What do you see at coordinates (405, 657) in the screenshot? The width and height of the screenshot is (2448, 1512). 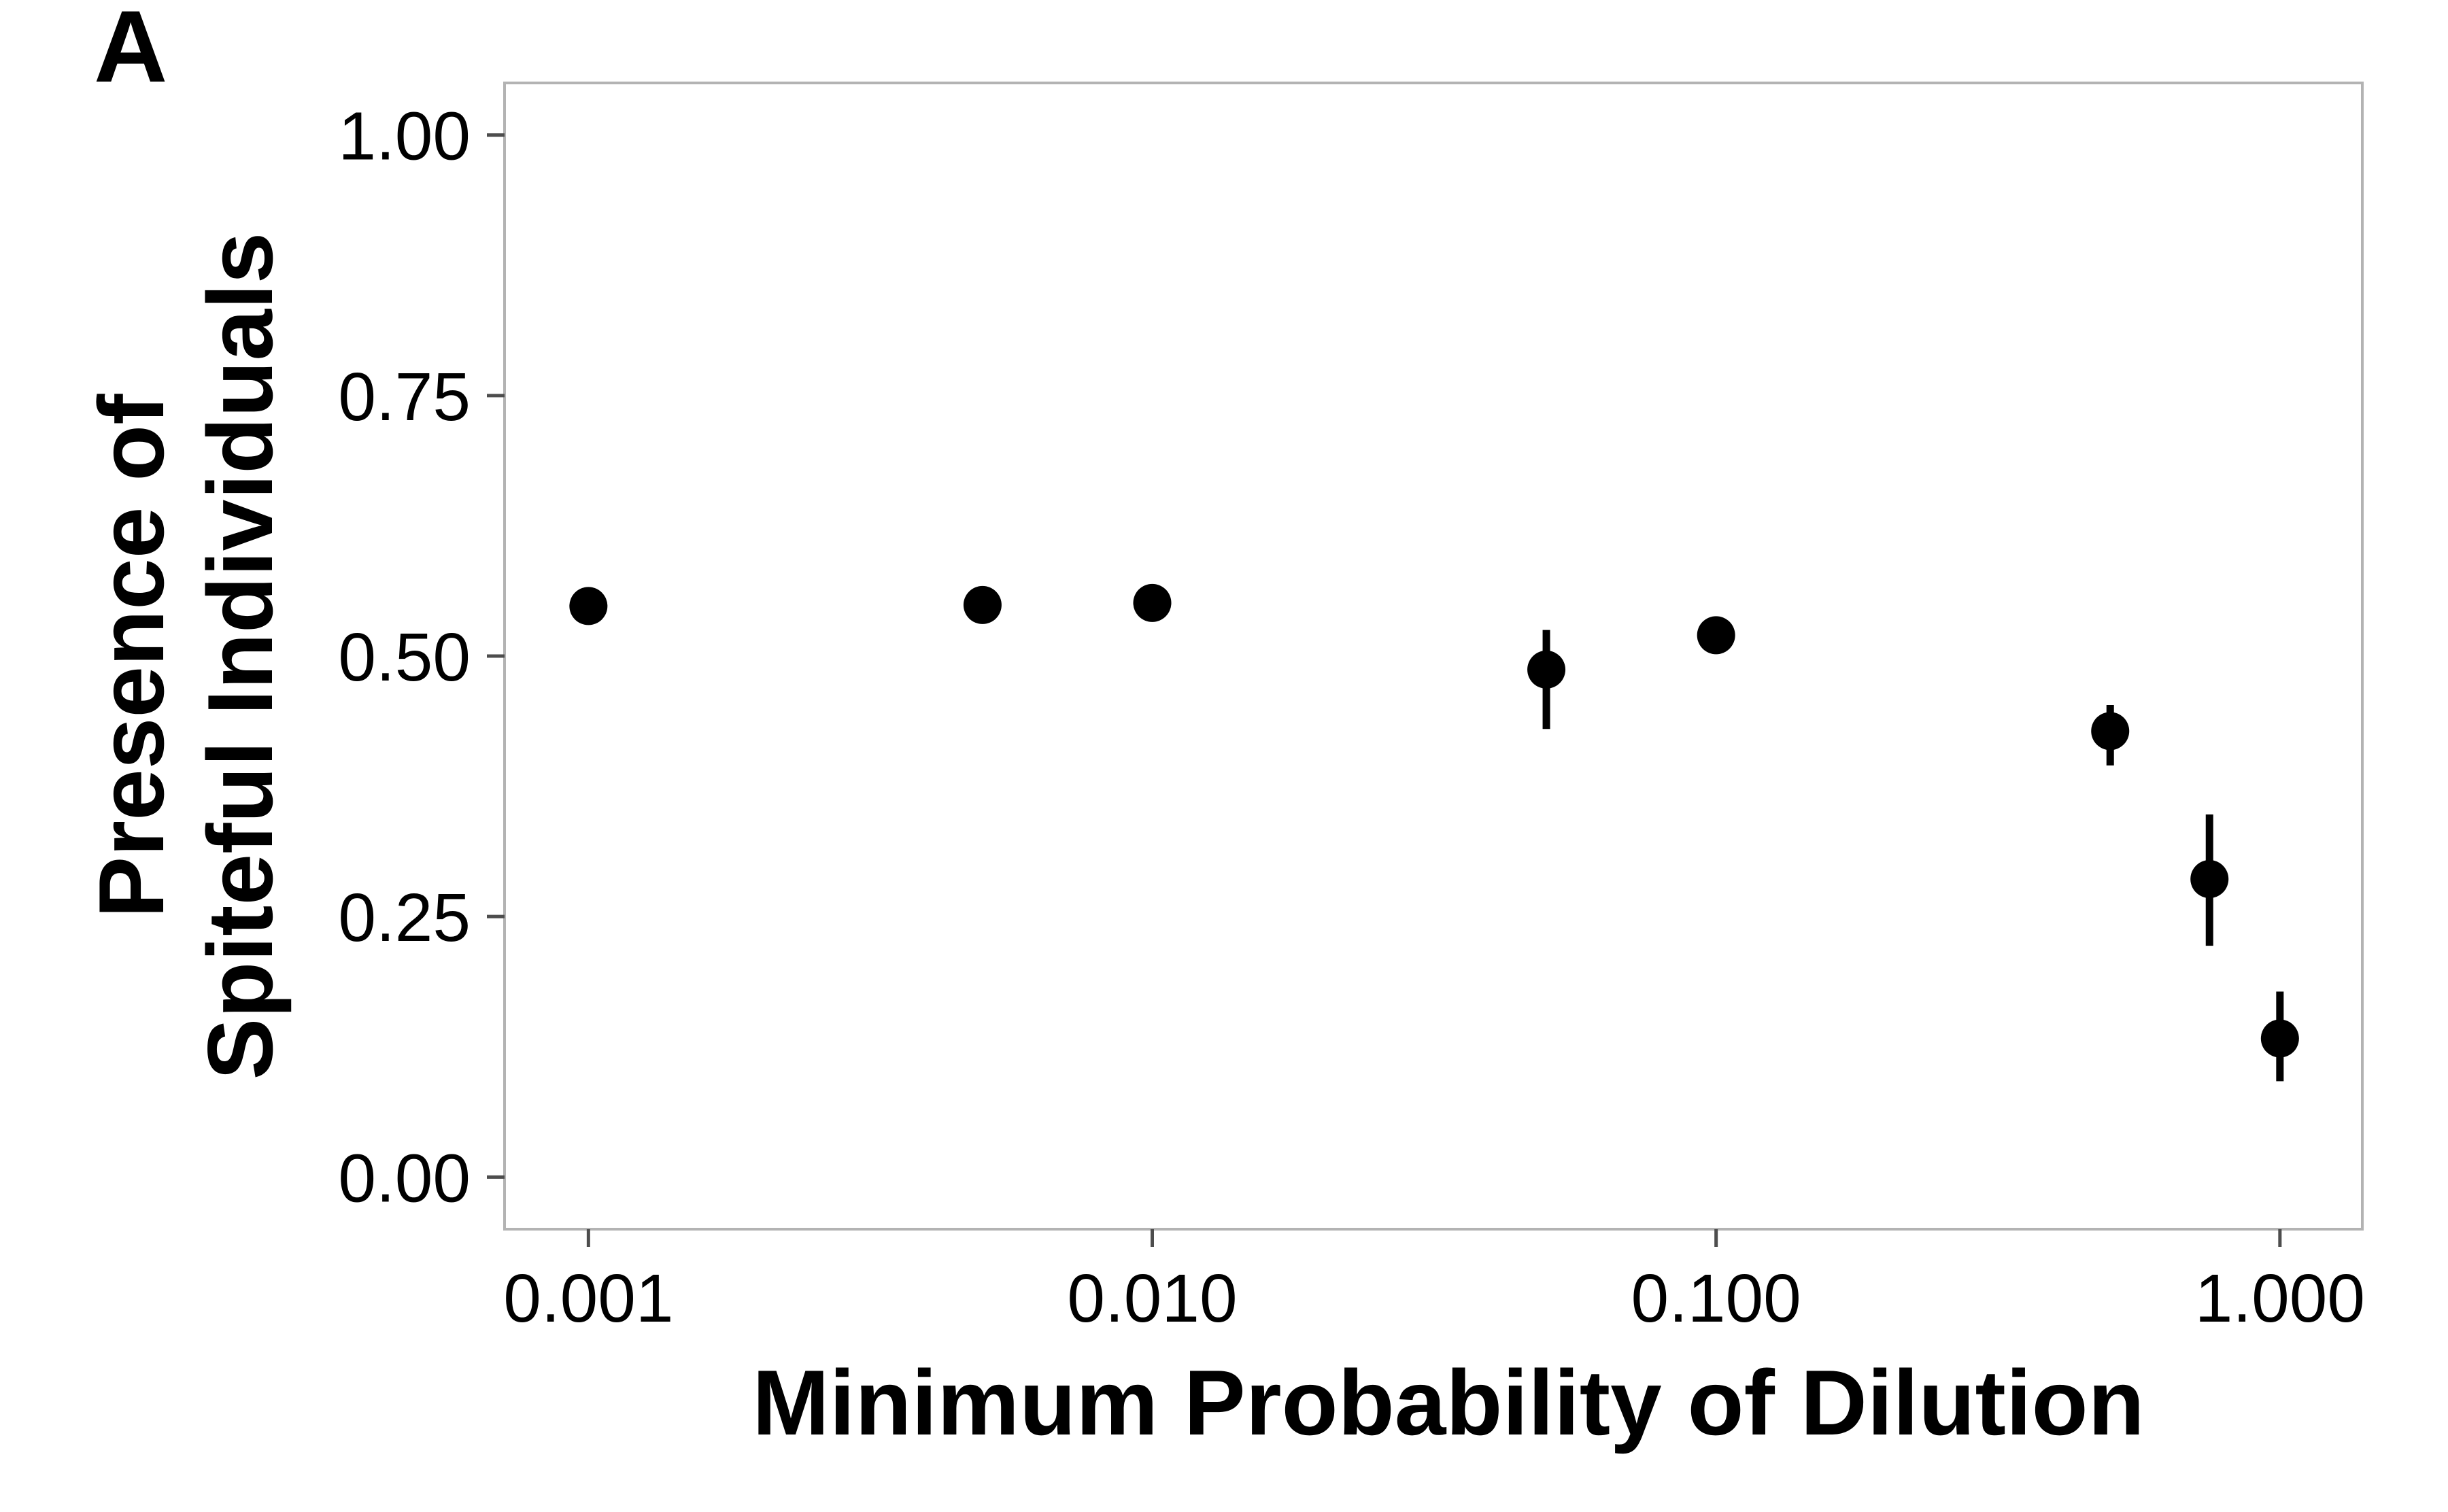 I see `y-tick-label: 0.50` at bounding box center [405, 657].